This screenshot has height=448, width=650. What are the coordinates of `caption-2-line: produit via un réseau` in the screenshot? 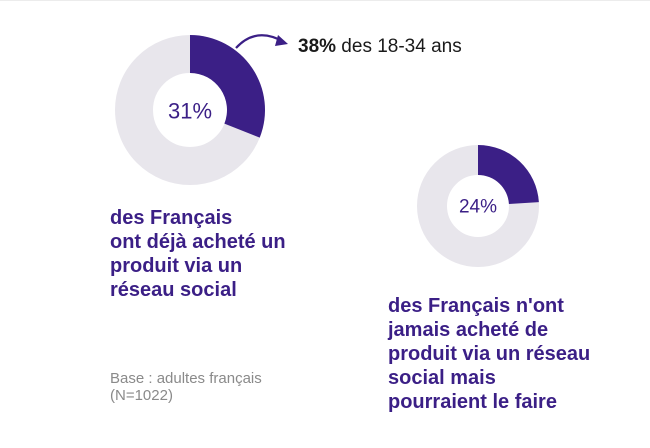 It's located at (489, 354).